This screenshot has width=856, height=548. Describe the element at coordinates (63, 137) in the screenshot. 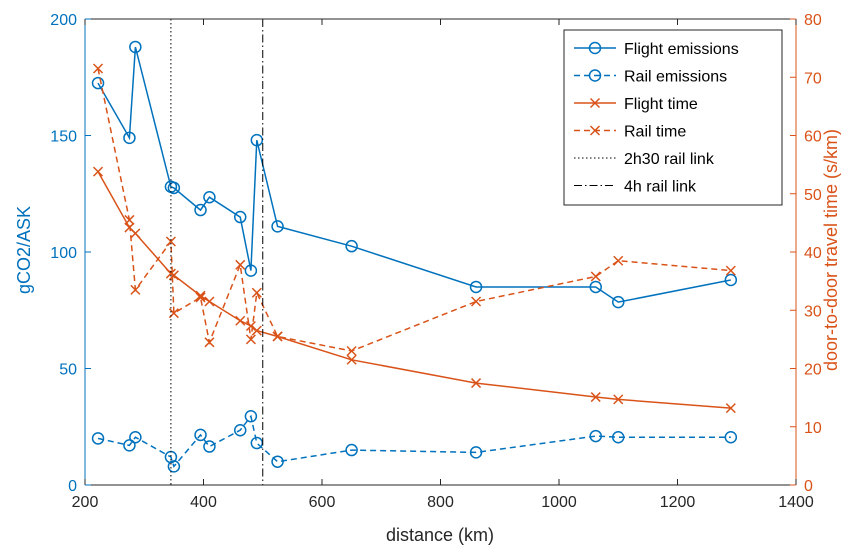

I see `y-left-tick-label-3: 150` at that location.